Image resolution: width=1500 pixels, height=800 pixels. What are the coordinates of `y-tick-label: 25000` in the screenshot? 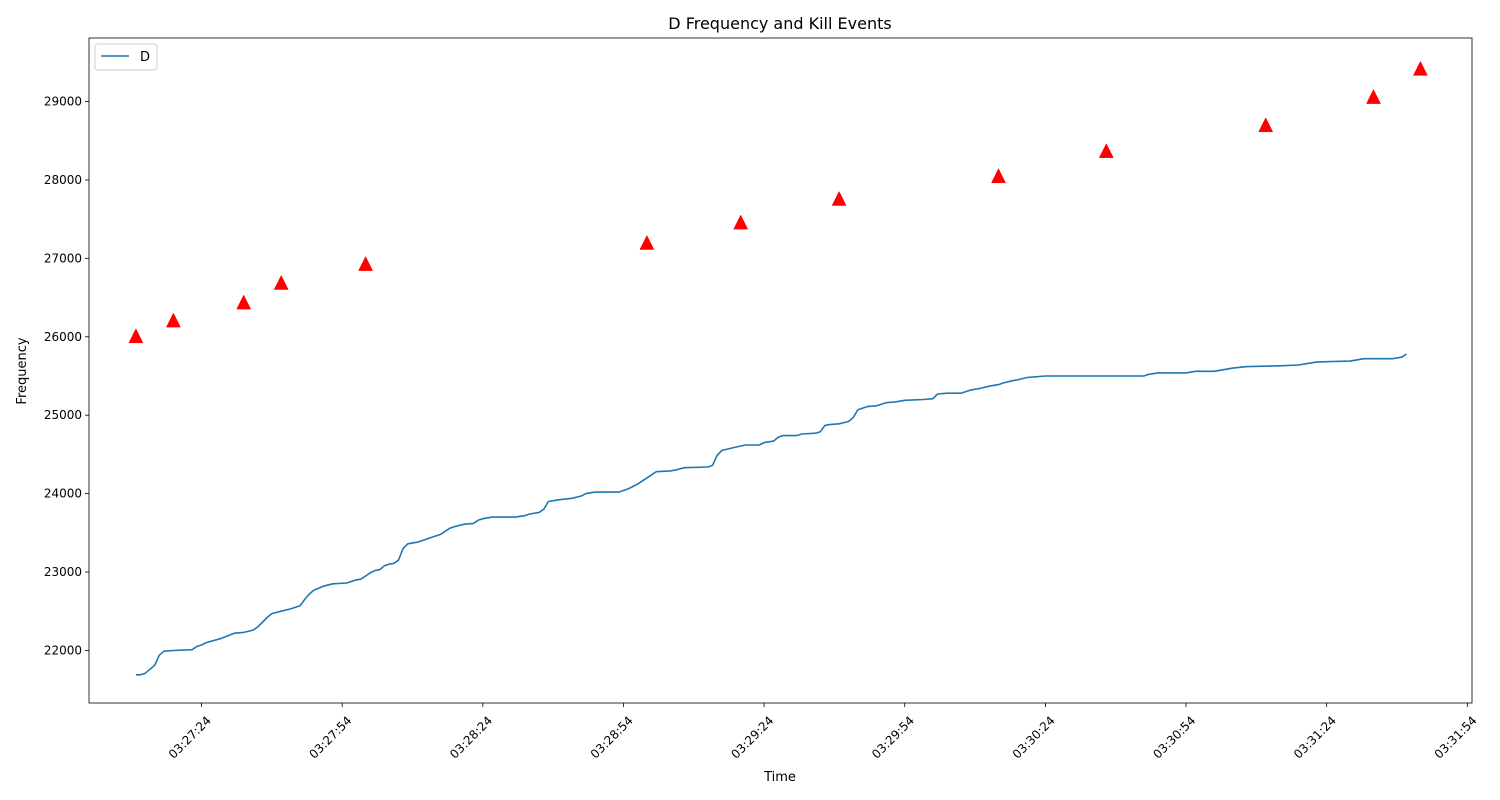 It's located at (63, 415).